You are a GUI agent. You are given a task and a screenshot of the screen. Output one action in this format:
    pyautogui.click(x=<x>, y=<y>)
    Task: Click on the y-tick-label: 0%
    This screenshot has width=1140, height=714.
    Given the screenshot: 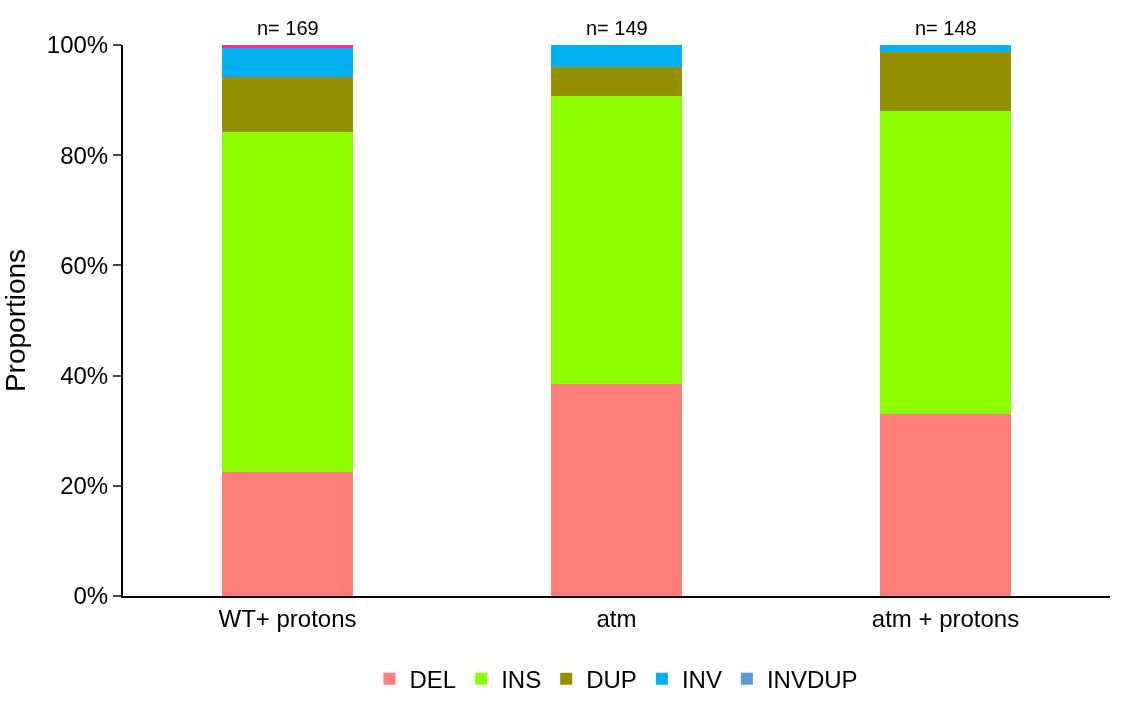 What is the action you would take?
    pyautogui.click(x=91, y=596)
    